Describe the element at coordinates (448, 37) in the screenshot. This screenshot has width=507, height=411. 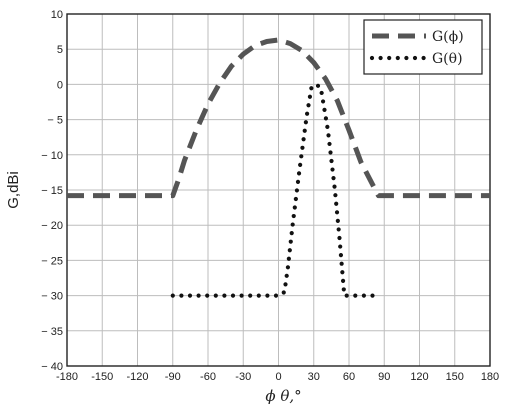
I see `legend-label-g-phi: G(ϕ)` at that location.